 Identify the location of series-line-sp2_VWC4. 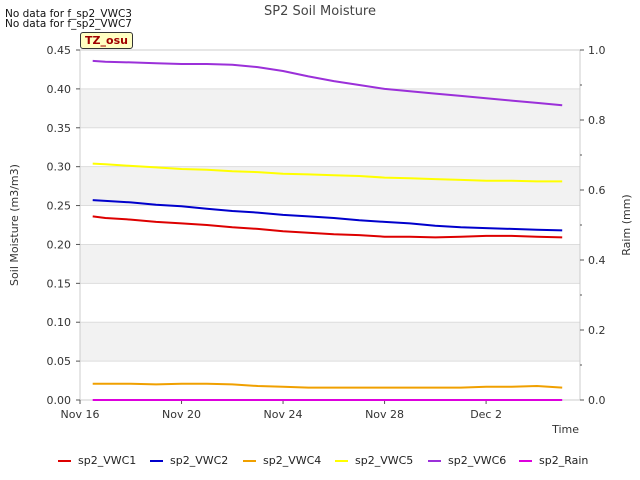
(327, 385).